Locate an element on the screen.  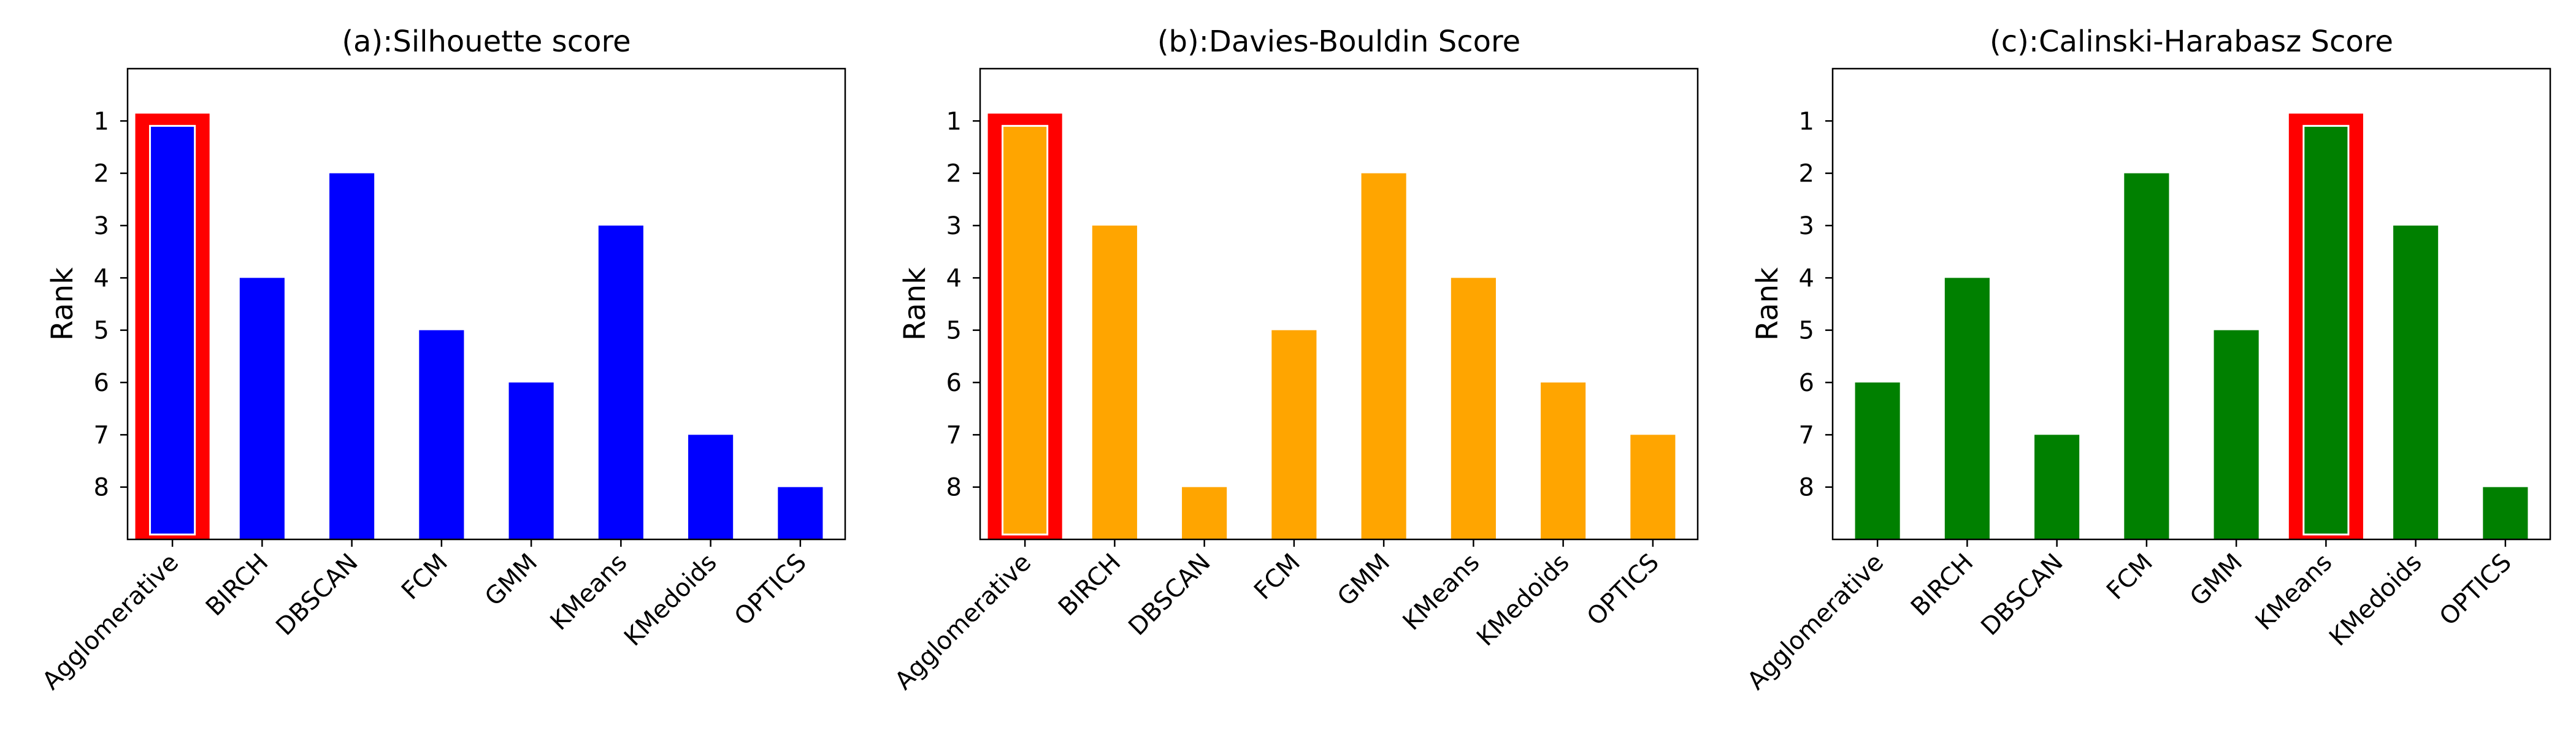
chart-title: (a):Silhouette score is located at coordinates (486, 42).